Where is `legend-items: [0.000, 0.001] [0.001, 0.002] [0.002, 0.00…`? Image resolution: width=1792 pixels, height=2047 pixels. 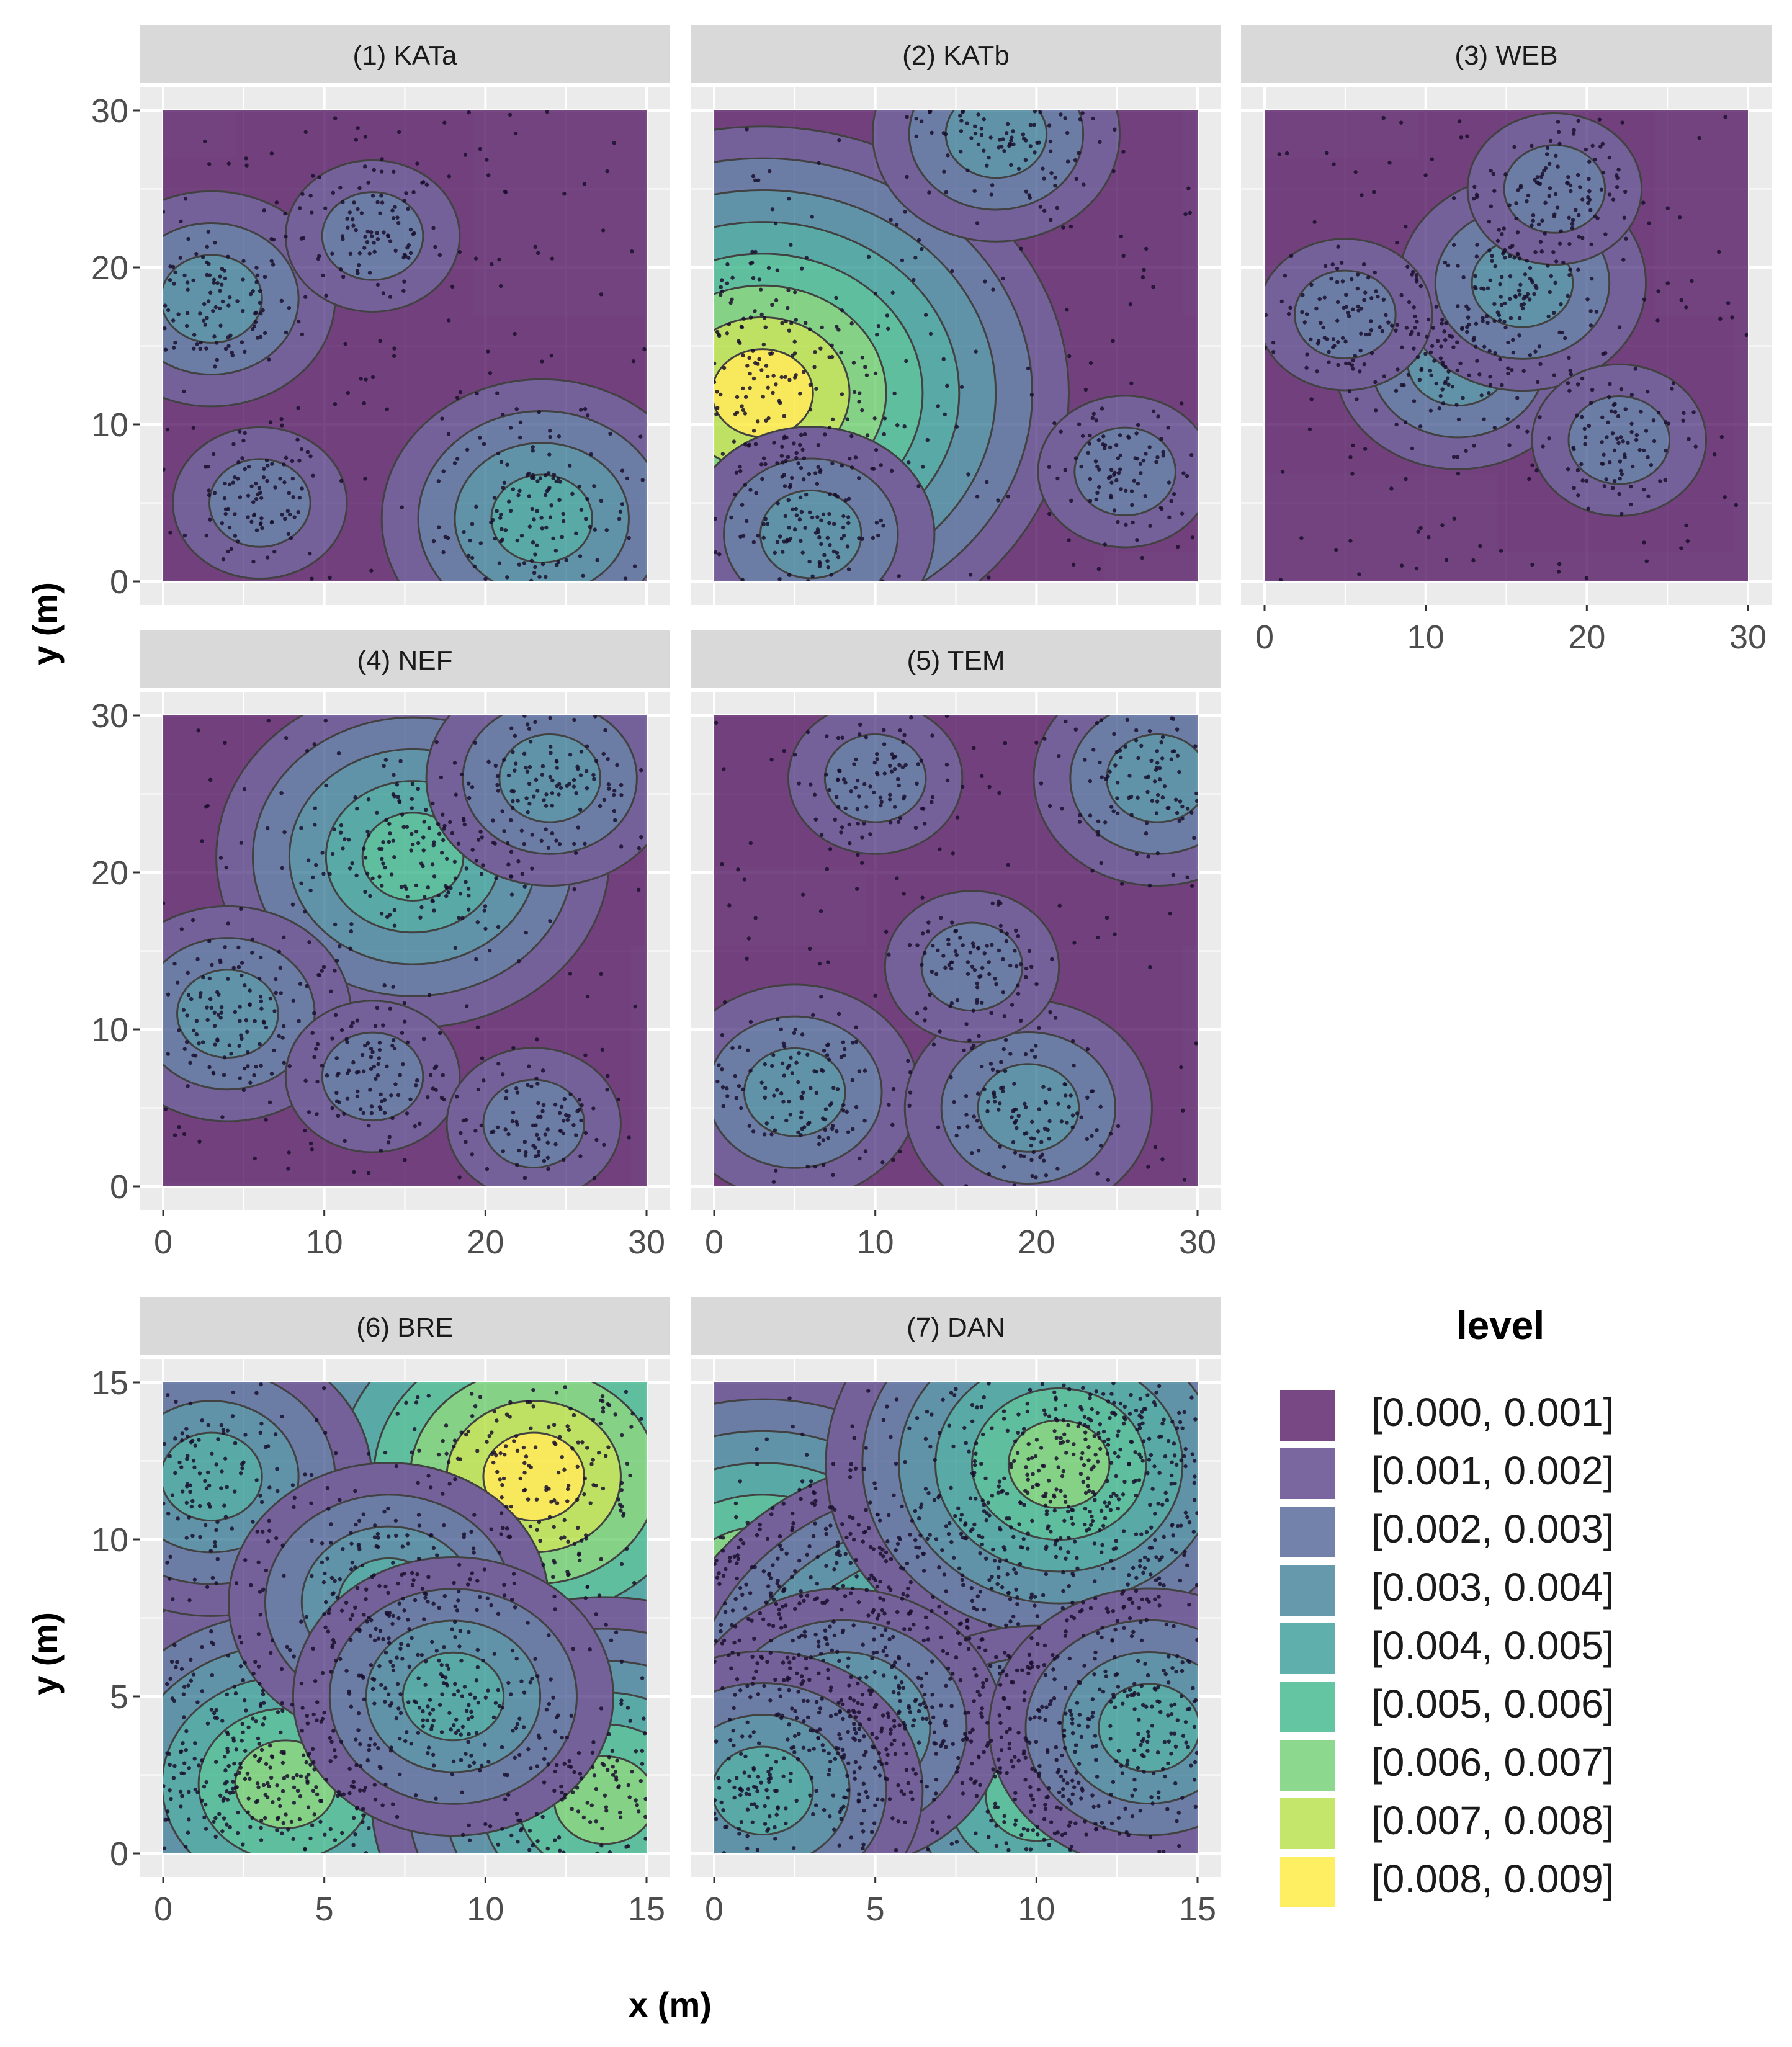 legend-items: [0.000, 0.001] [0.001, 0.002] [0.002, 0.00… is located at coordinates (1447, 1648).